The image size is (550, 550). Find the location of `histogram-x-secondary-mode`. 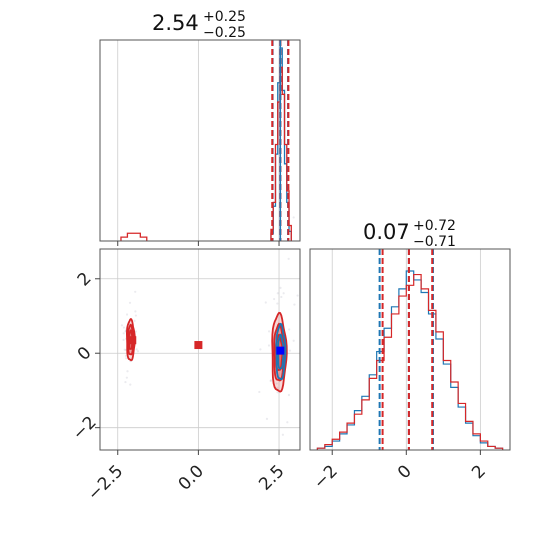

histogram-x-secondary-mode is located at coordinates (134, 236).